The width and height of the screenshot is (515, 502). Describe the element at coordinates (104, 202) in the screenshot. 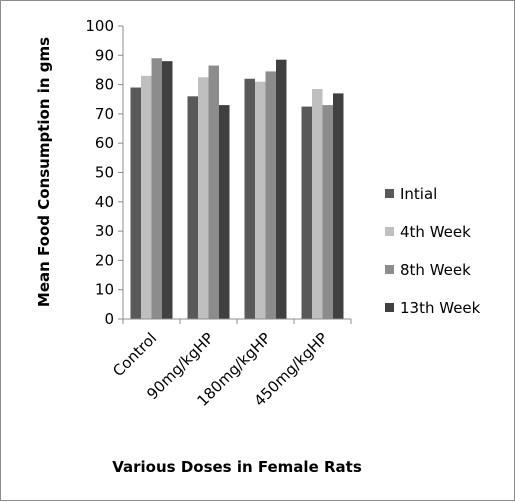

I see `y-tick-label: 40` at that location.